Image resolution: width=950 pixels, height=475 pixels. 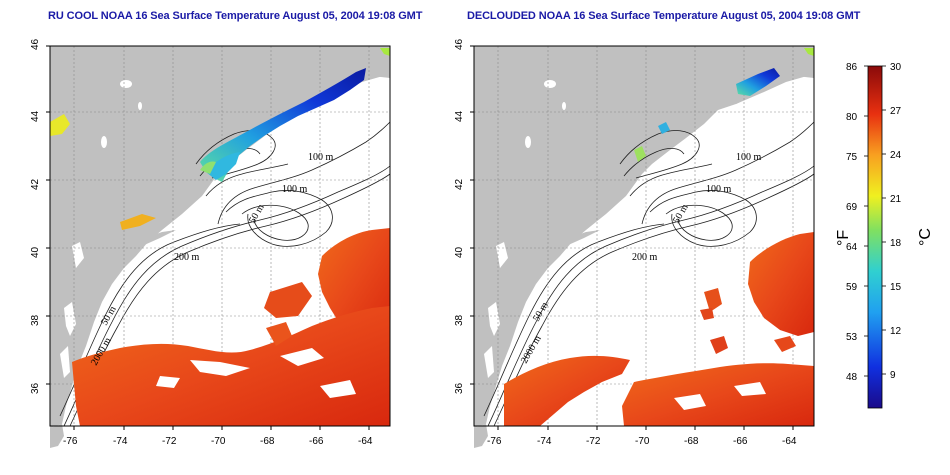 What do you see at coordinates (70, 441) in the screenshot?
I see `left-lon-tick-76: -76` at bounding box center [70, 441].